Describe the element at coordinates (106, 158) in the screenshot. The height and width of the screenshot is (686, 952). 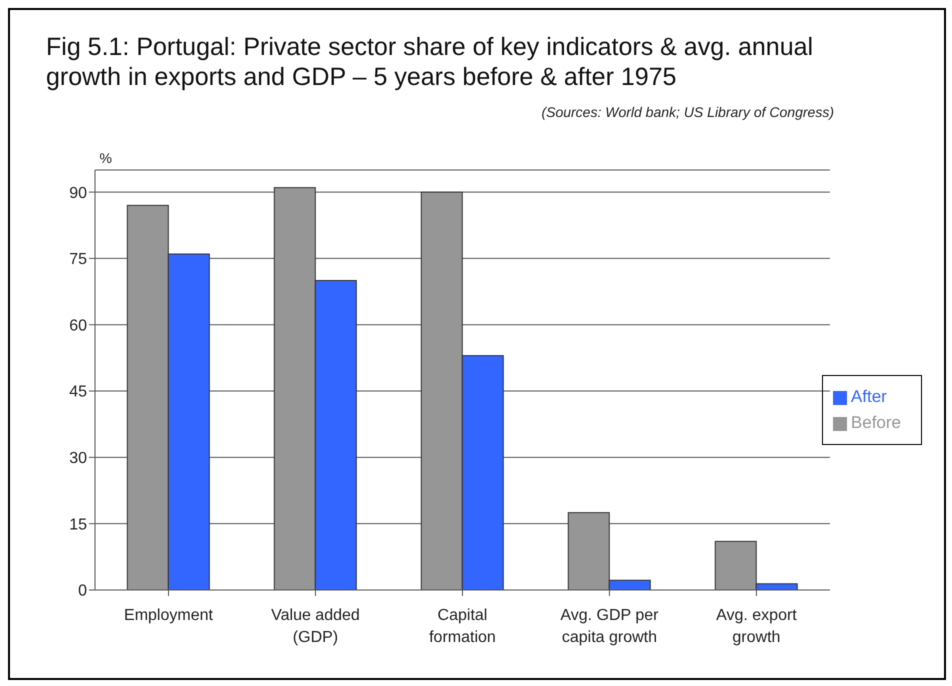
I see `y-axis-title: %` at that location.